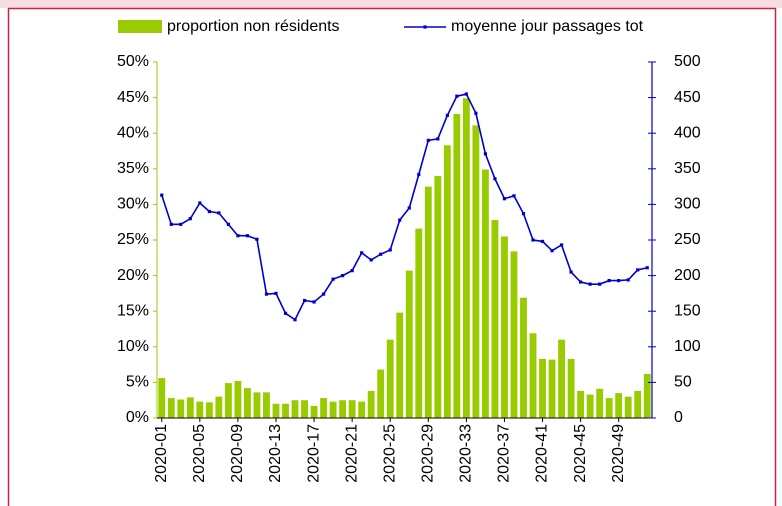 This screenshot has height=506, width=782. I want to click on x-tick-label: 2020-29, so click(428, 453).